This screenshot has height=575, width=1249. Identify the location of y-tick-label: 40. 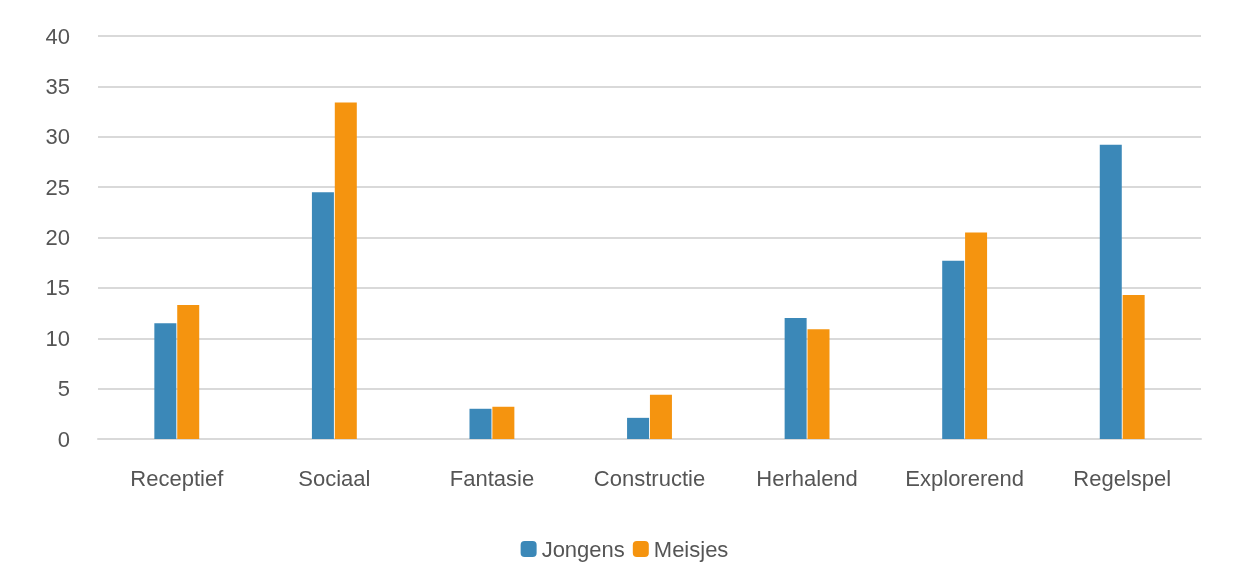
(57, 36).